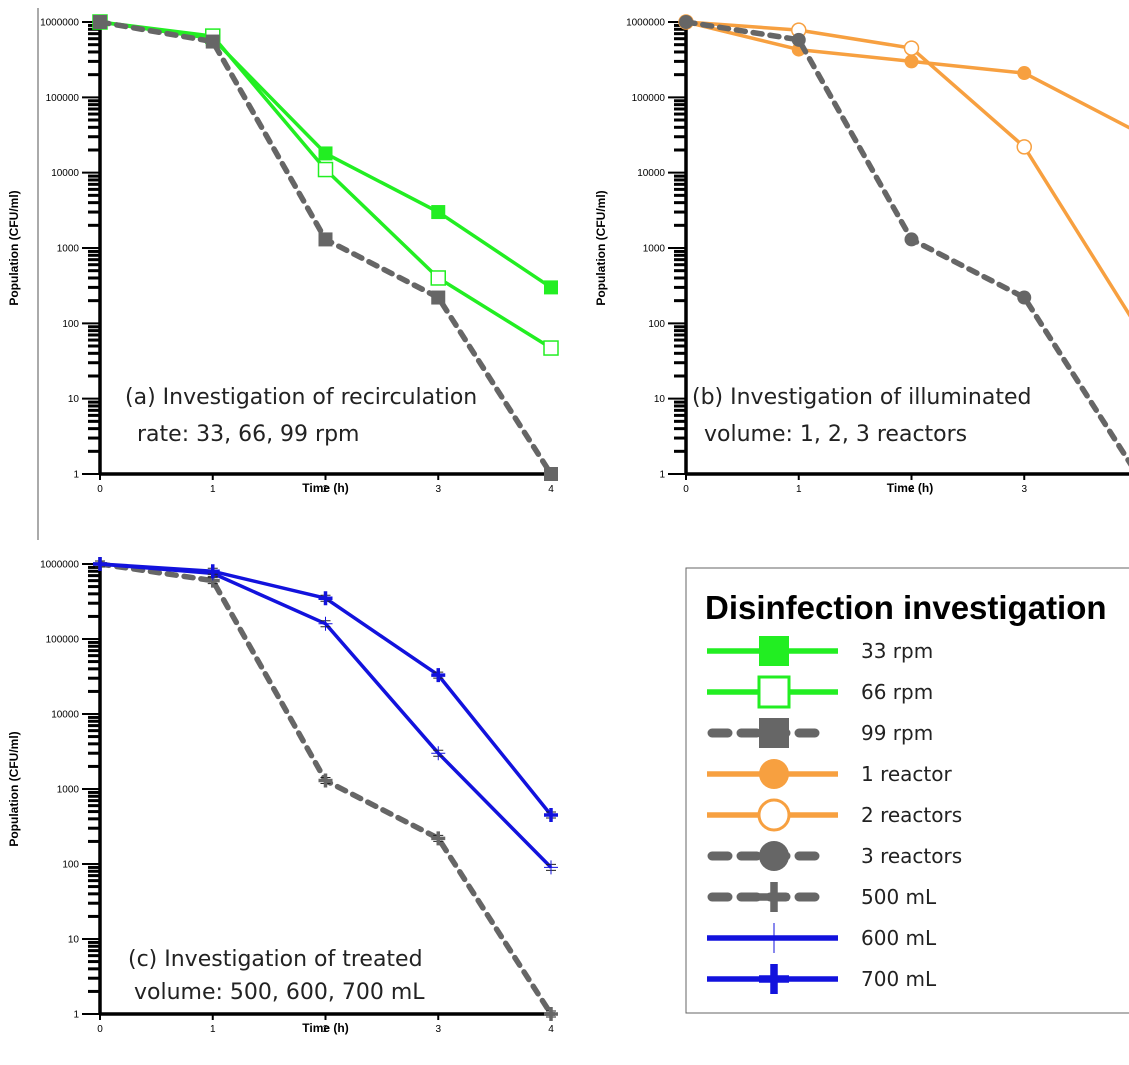 This screenshot has height=1065, width=1129. Describe the element at coordinates (820, 651) in the screenshot. I see `legend-item: 33 rpm` at that location.